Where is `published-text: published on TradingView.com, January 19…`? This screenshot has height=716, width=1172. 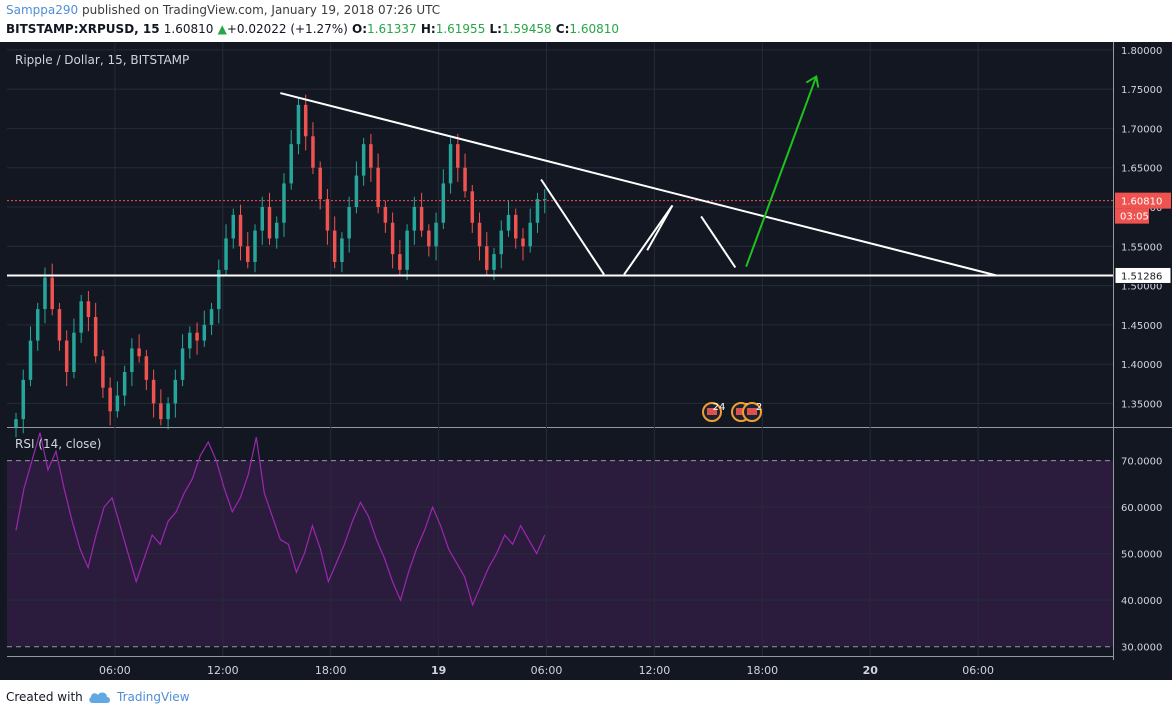 published-text: published on TradingView.com, January 19… is located at coordinates (261, 10).